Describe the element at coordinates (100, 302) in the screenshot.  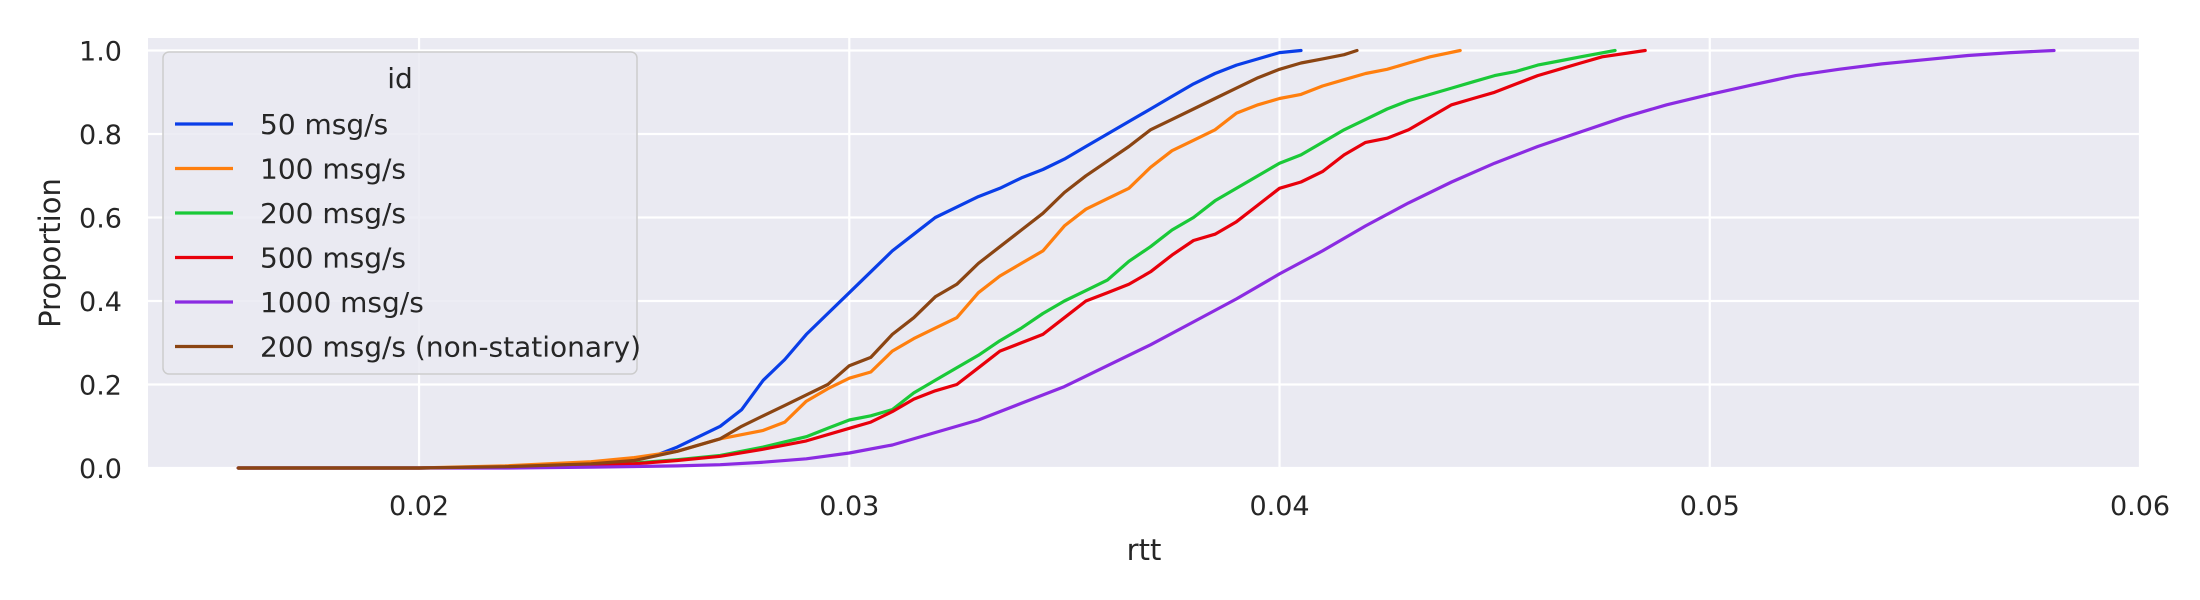
I see `y-tick-label: 0.4` at that location.